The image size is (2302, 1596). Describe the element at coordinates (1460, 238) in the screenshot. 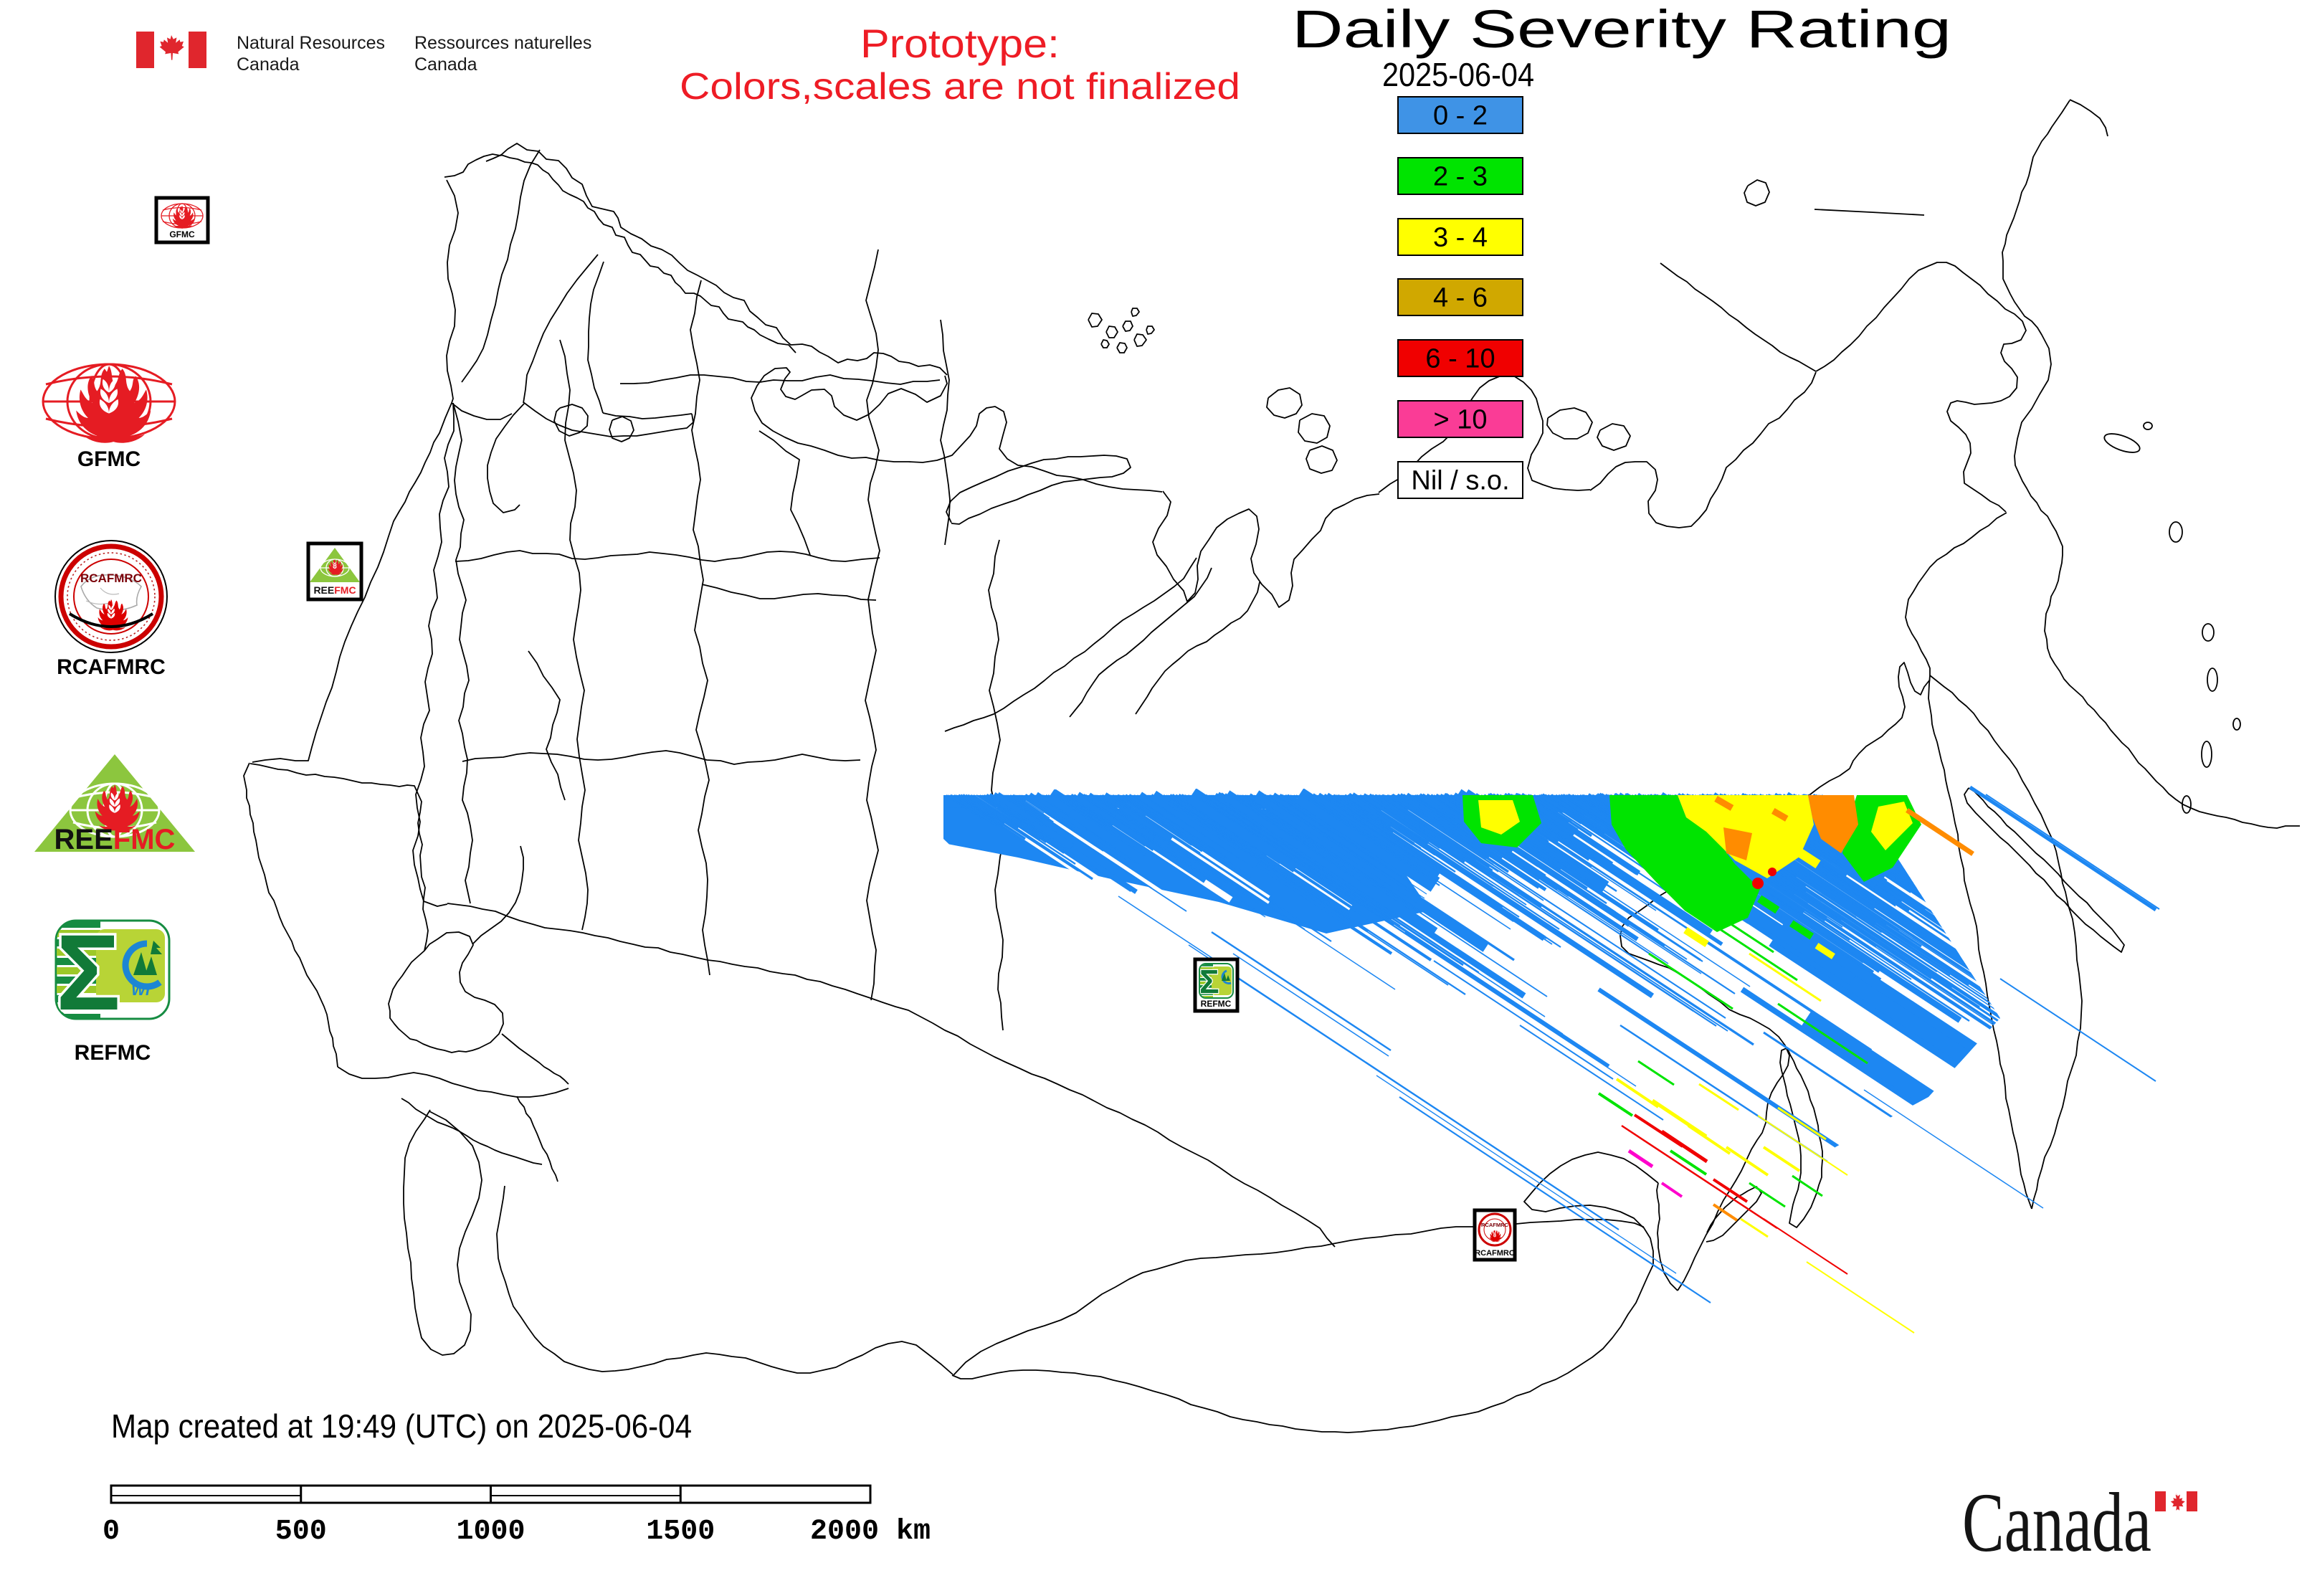

I see `svg-text: 3 - 4` at that location.